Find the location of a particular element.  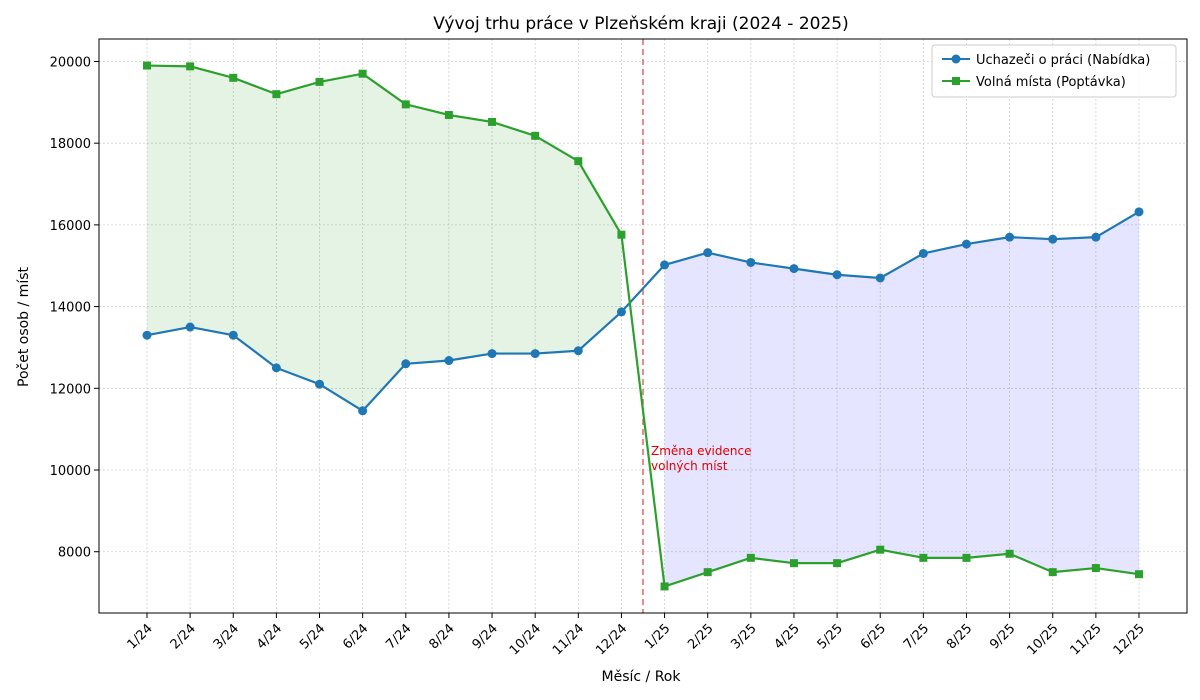

x-tick-label: 1/25 is located at coordinates (657, 636).